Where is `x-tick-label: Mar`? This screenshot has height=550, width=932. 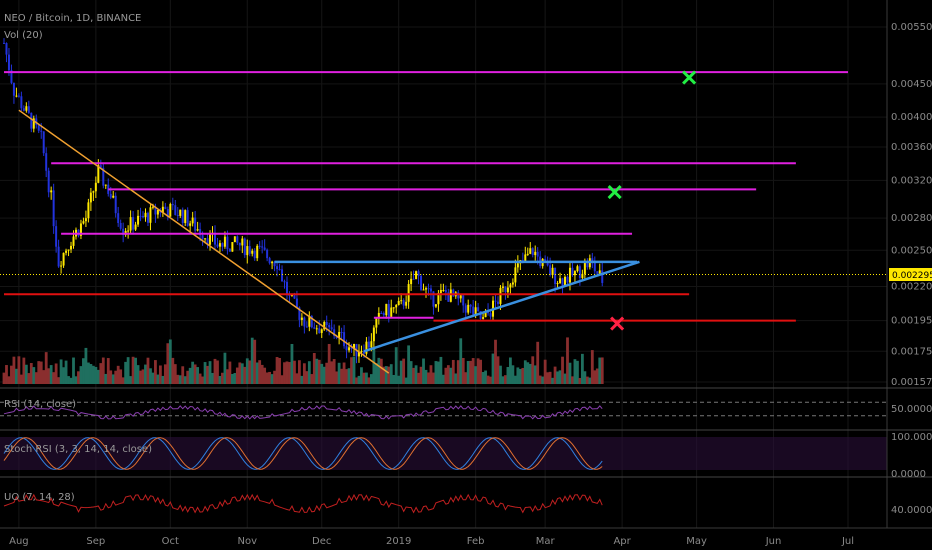 x-tick-label: Mar is located at coordinates (546, 541).